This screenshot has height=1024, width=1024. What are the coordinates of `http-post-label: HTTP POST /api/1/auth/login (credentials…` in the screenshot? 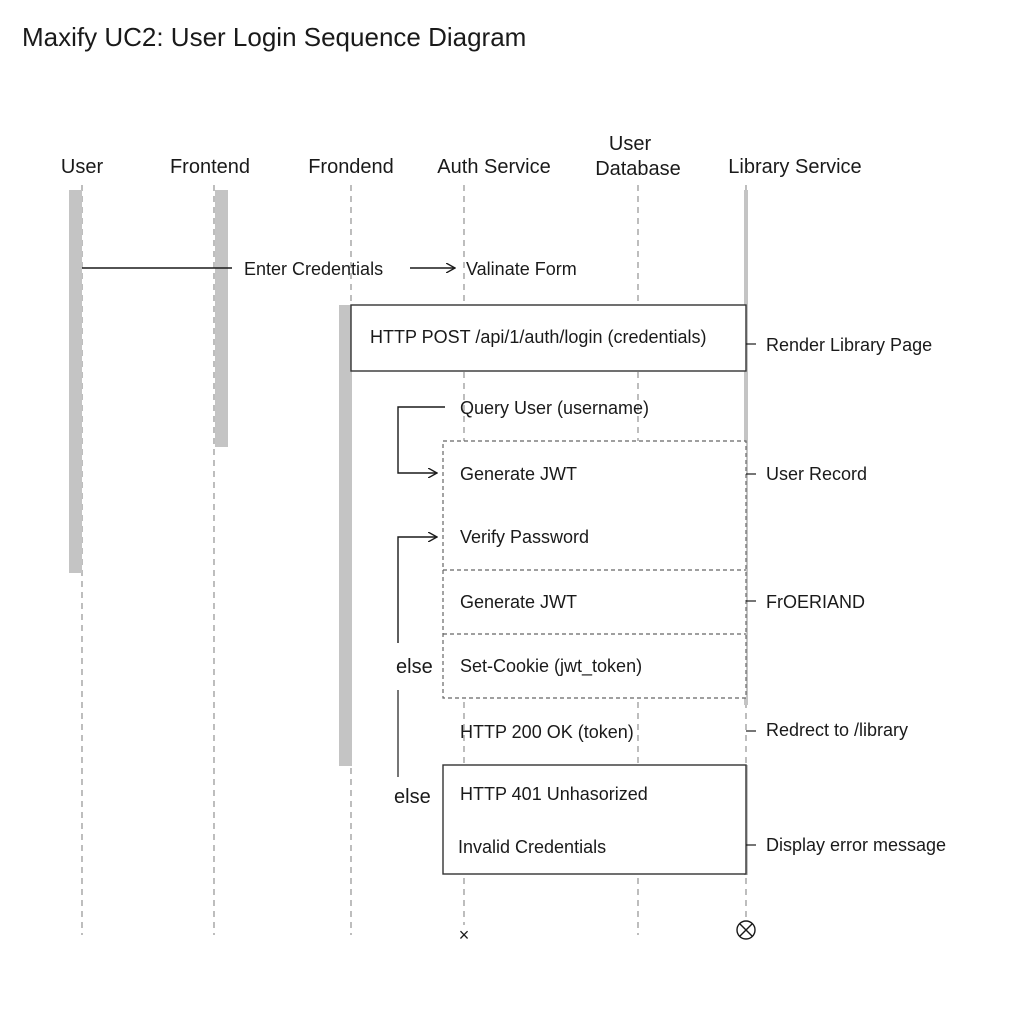 It's located at (538, 337).